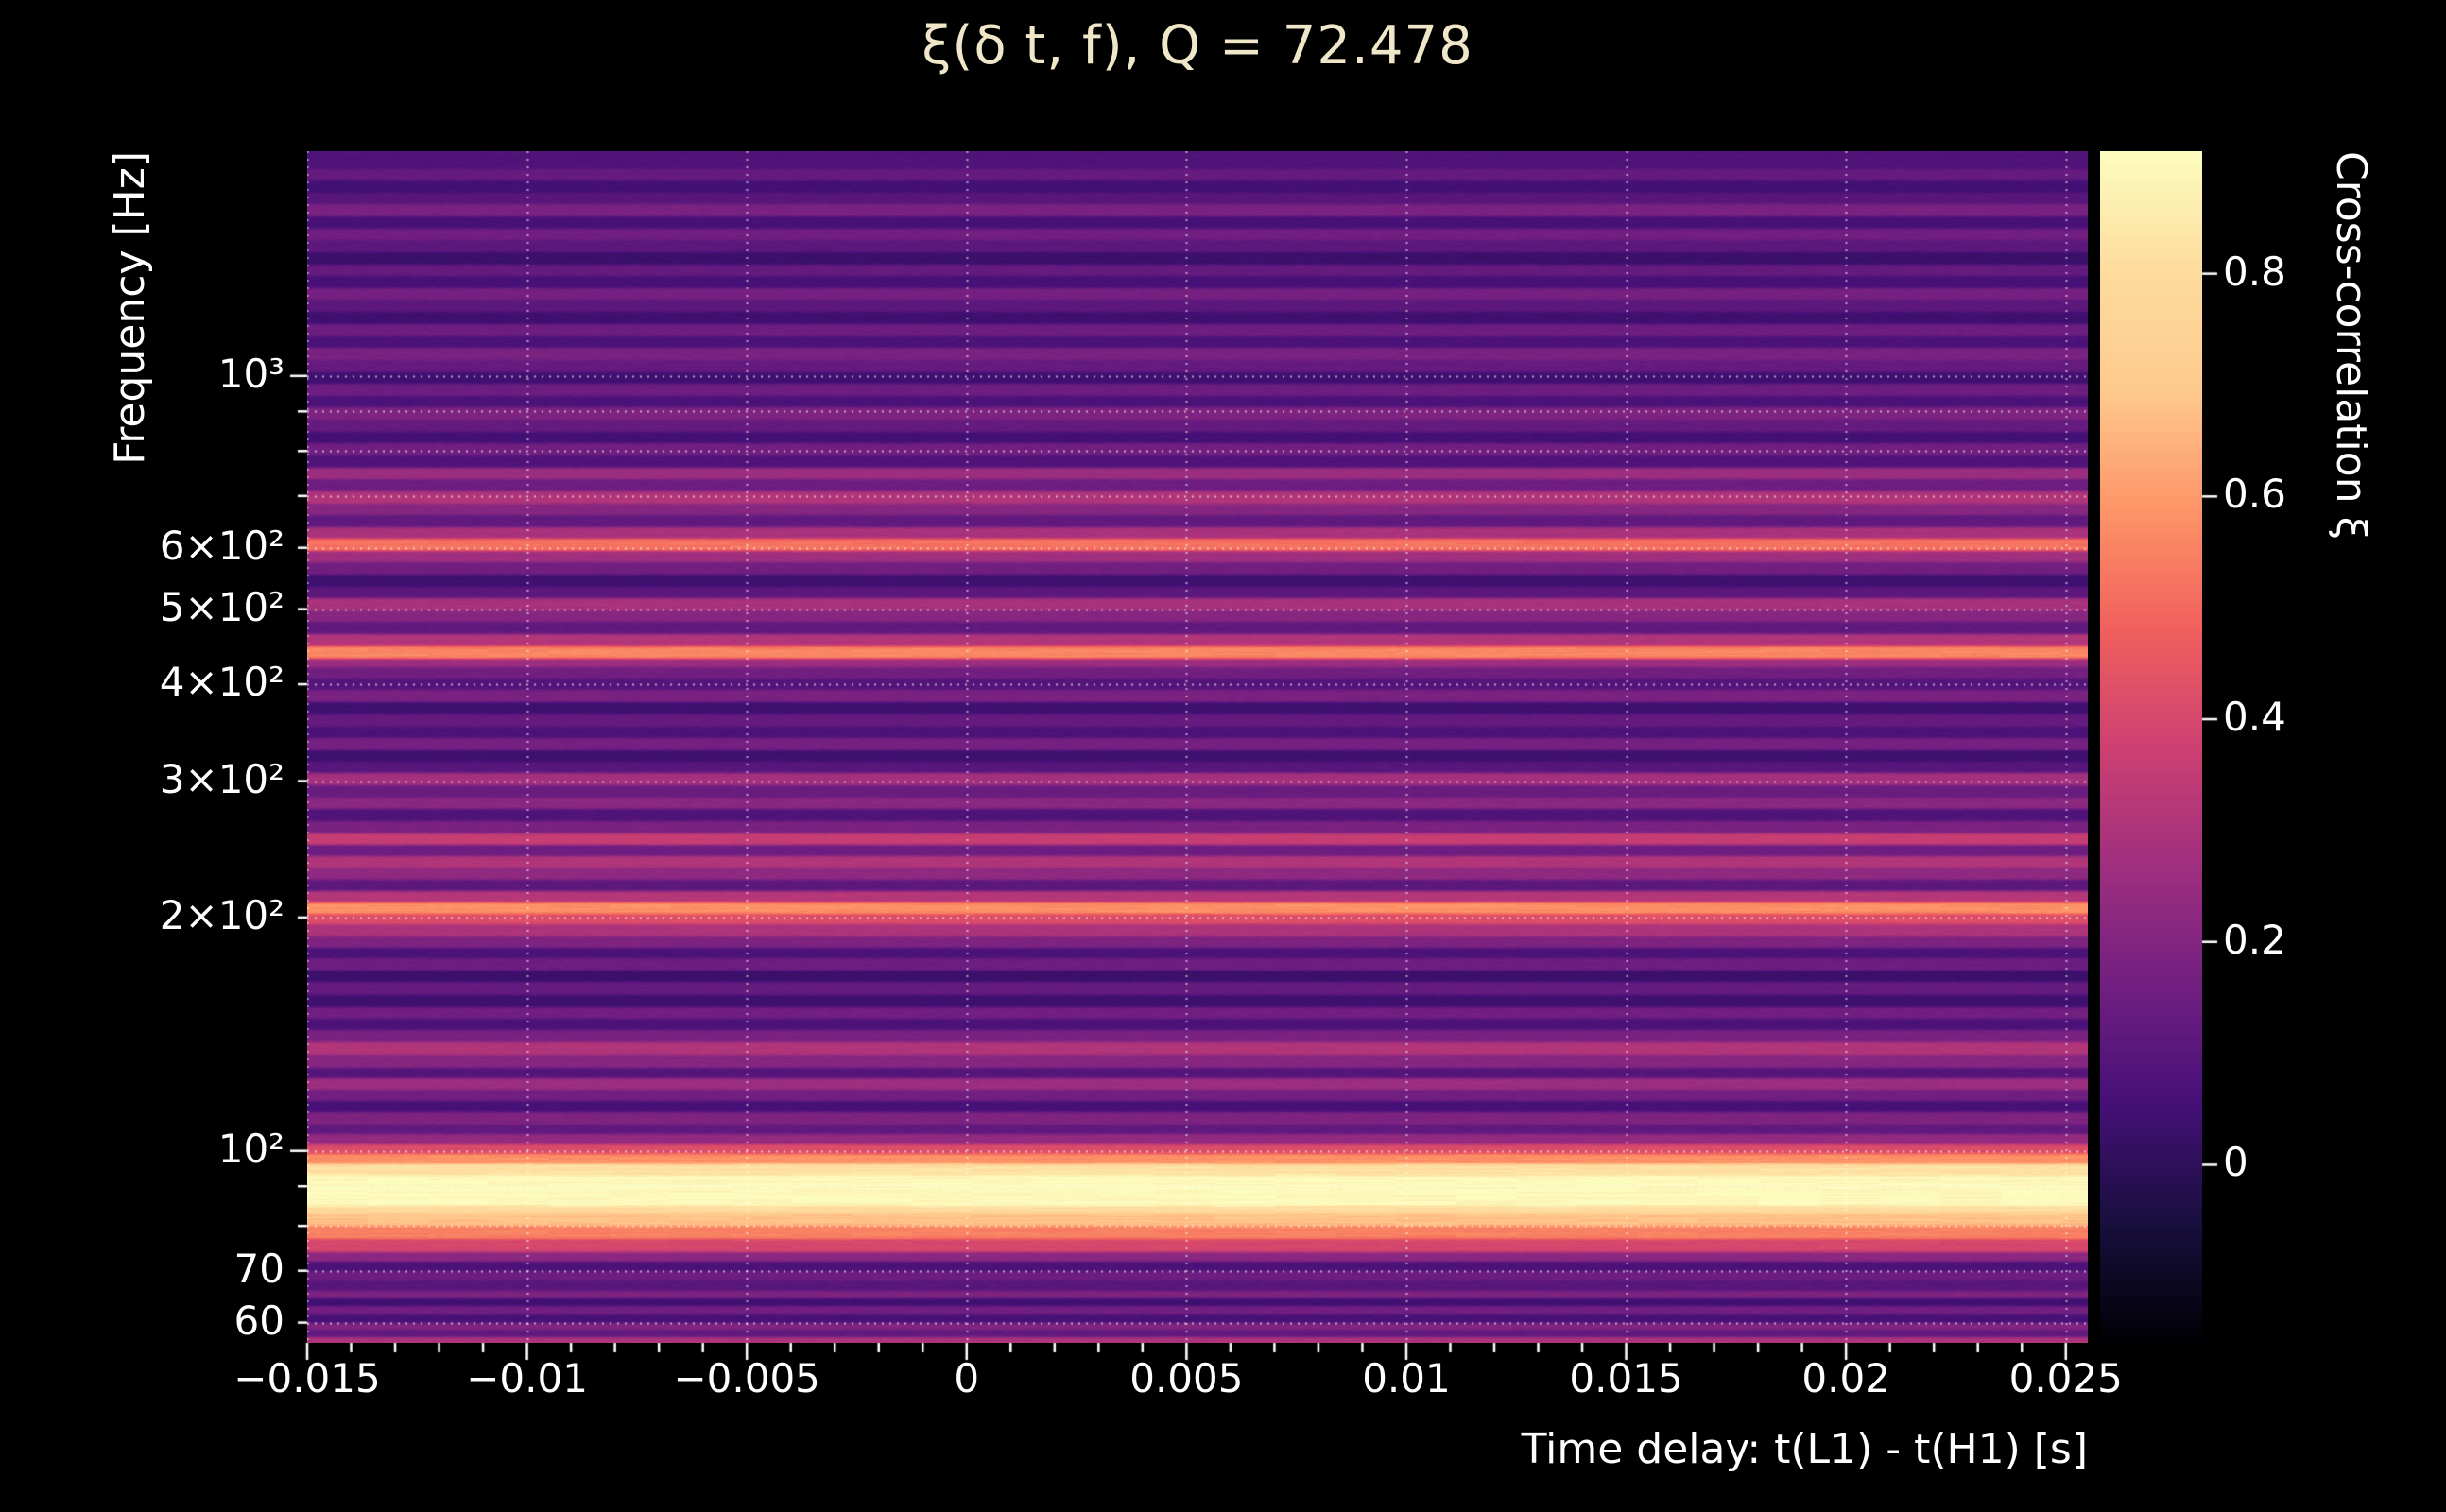 This screenshot has width=2446, height=1512. I want to click on x-tick-label: −0.01, so click(527, 1378).